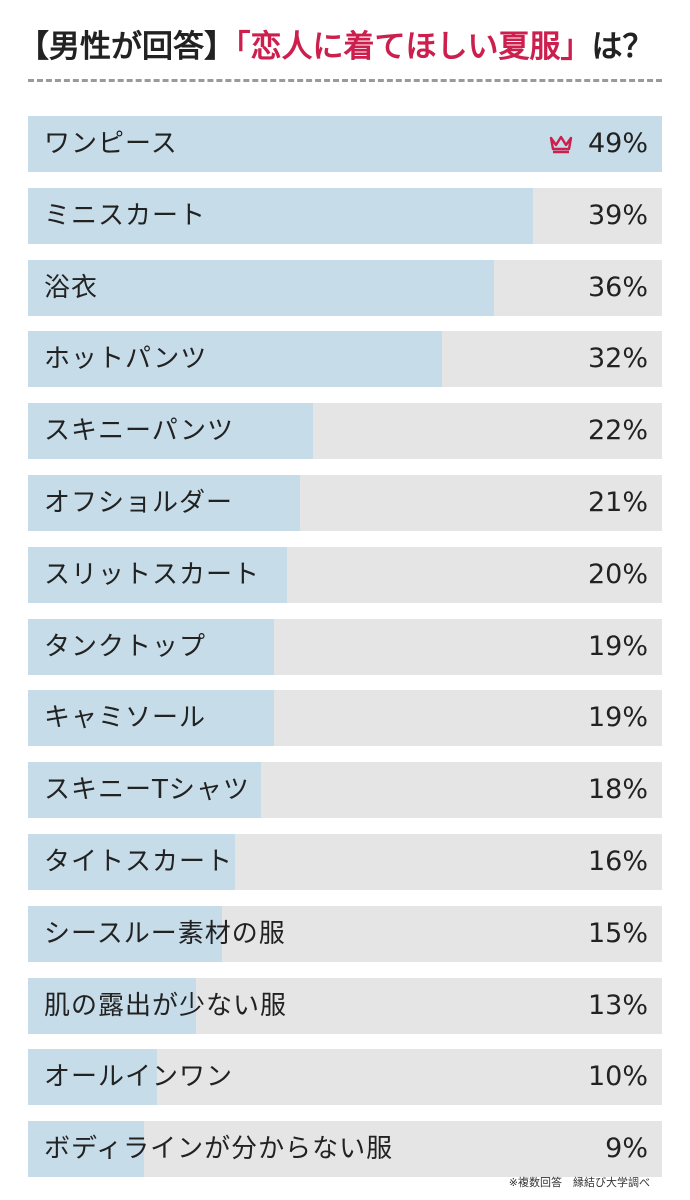 This screenshot has height=1200, width=690. Describe the element at coordinates (345, 1006) in the screenshot. I see `bar-row: 肌の露出が少ない服 13%` at that location.